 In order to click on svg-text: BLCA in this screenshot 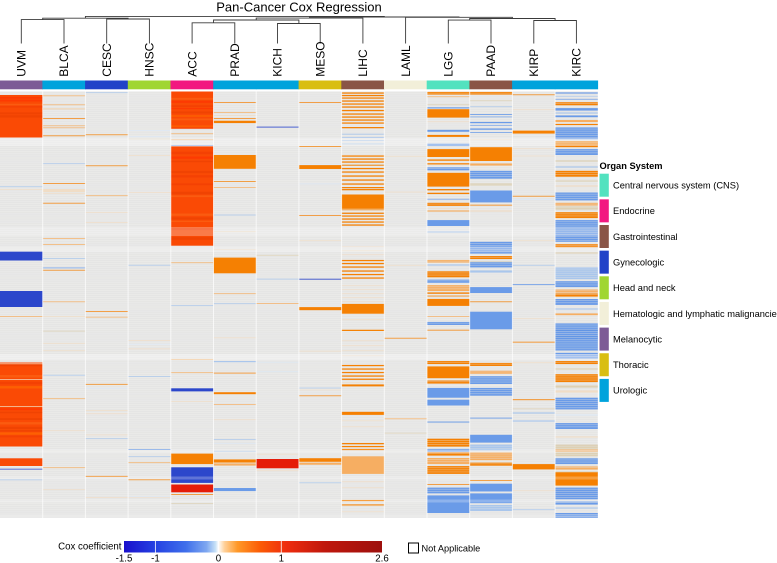, I will do `click(64, 60)`.